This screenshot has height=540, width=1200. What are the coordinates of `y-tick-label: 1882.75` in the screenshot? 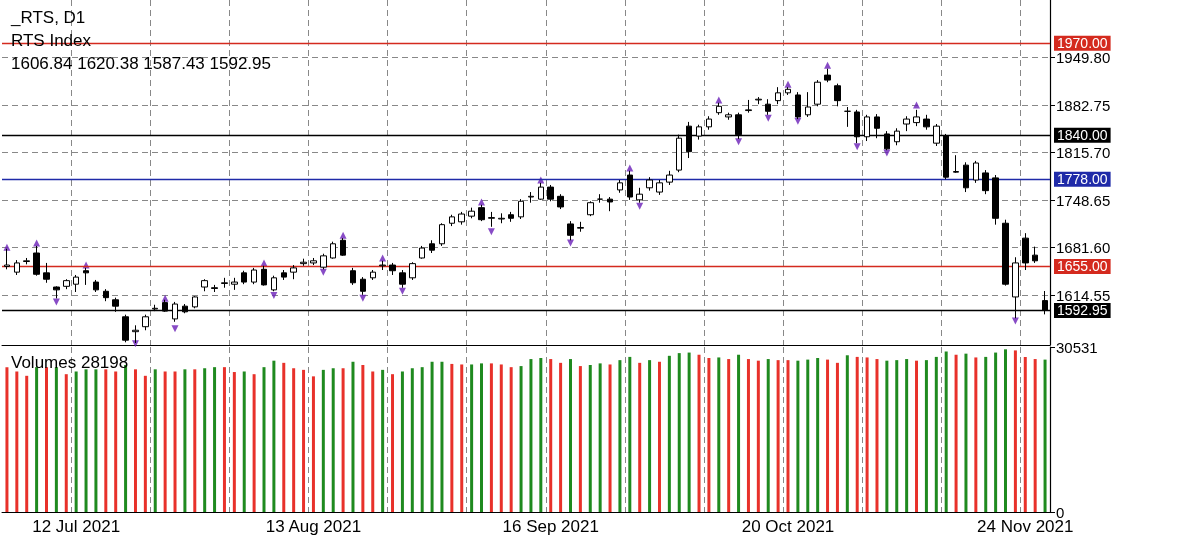 It's located at (1083, 105).